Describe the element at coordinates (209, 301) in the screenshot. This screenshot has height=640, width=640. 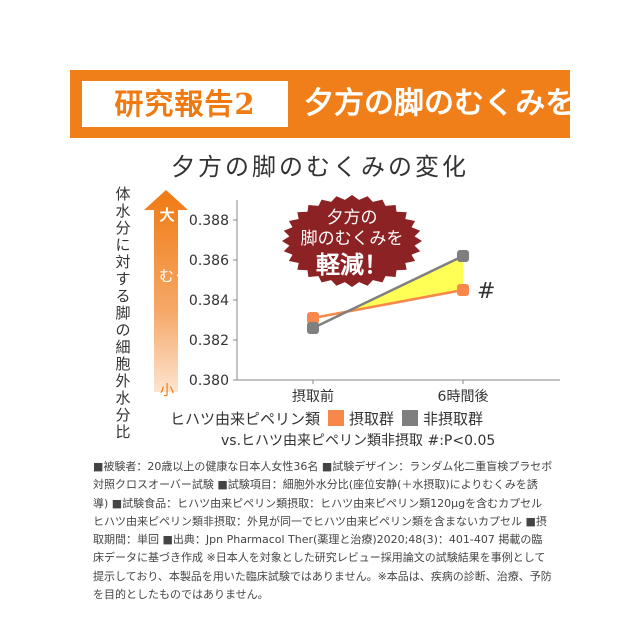
I see `y-tick-label: 0.384` at that location.